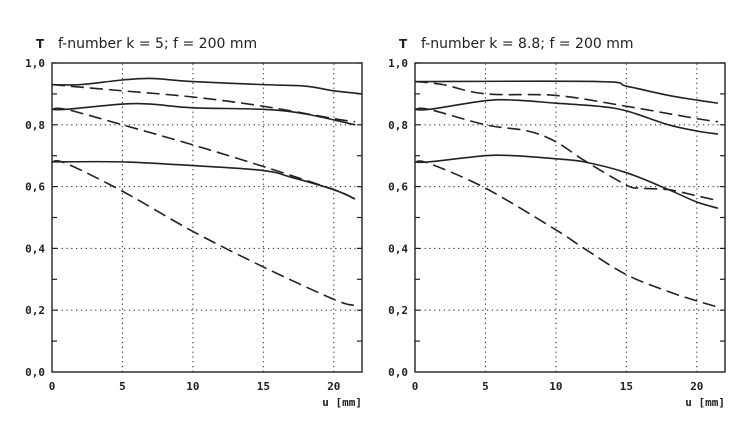 The height and width of the screenshot is (442, 753). I want to click on chart-title: f-number k = 5; f = 200 mm, so click(157, 44).